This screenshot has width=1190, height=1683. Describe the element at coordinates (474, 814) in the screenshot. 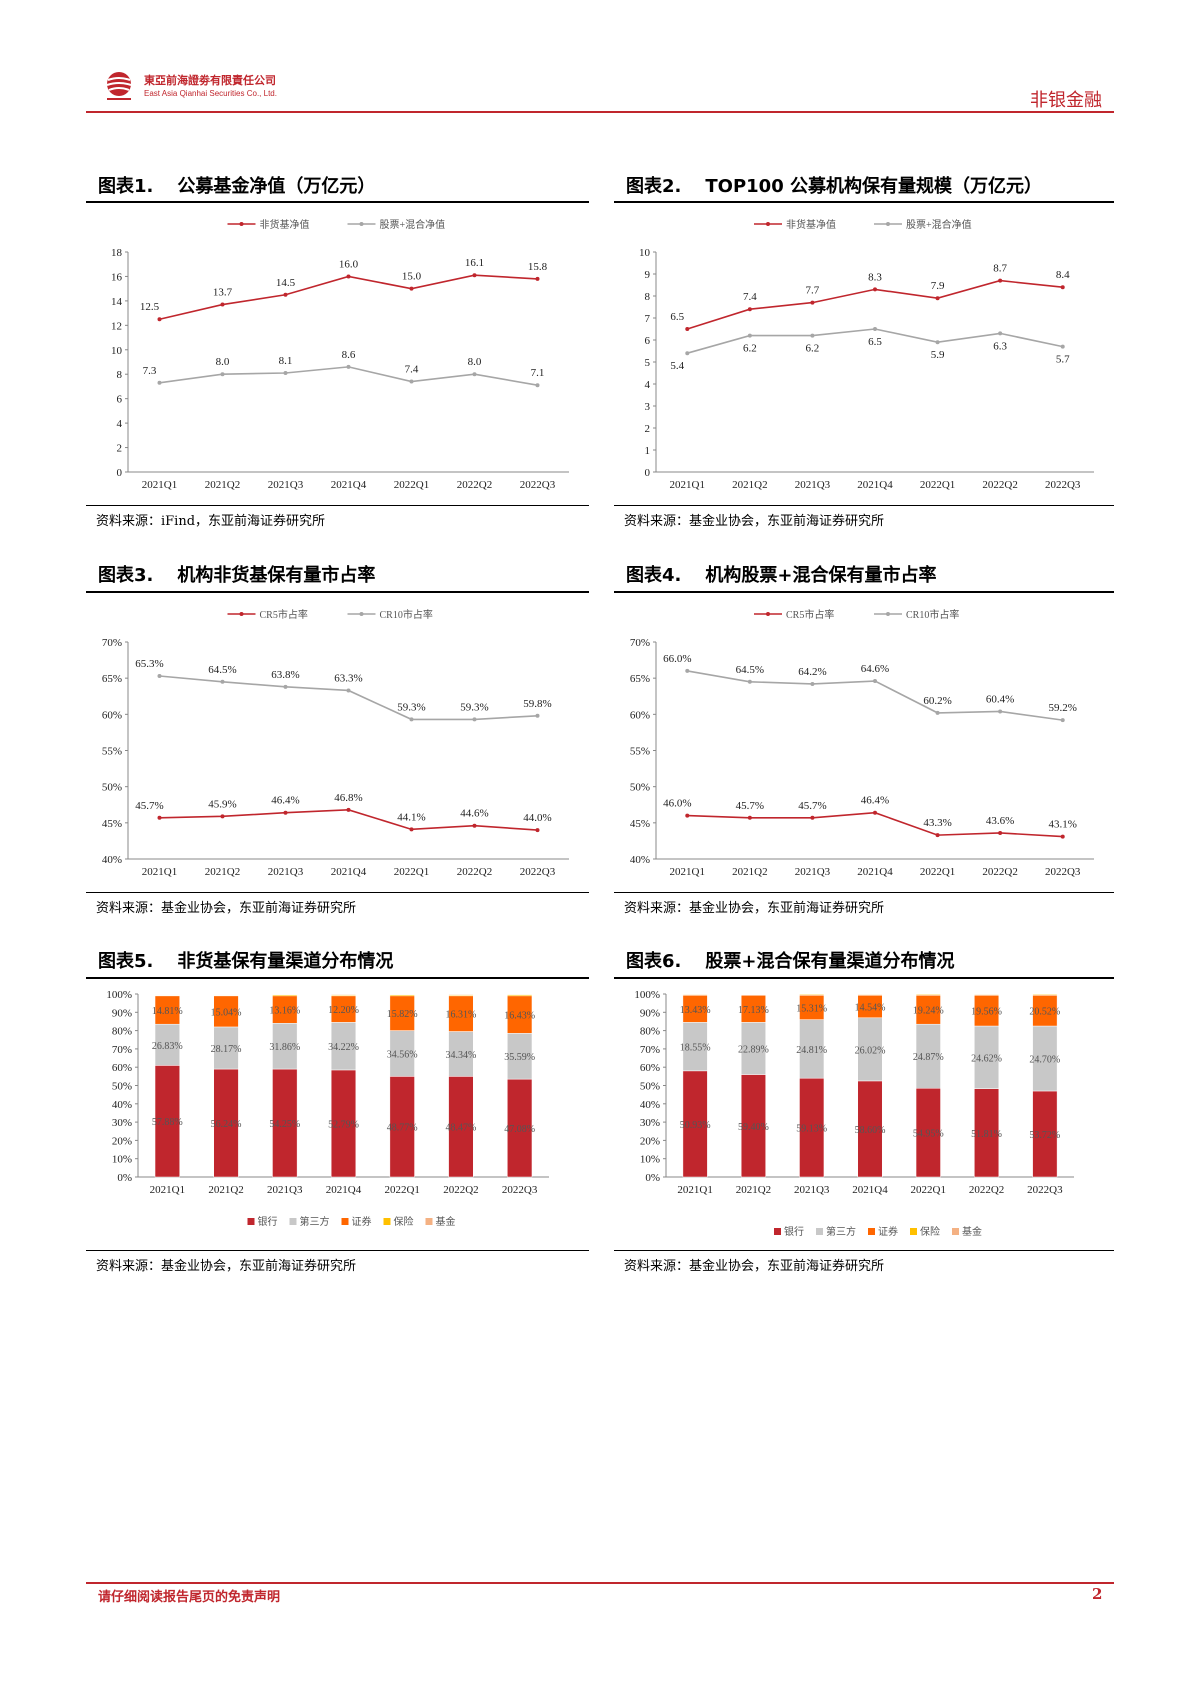

I see `data-label: 44.6%` at that location.